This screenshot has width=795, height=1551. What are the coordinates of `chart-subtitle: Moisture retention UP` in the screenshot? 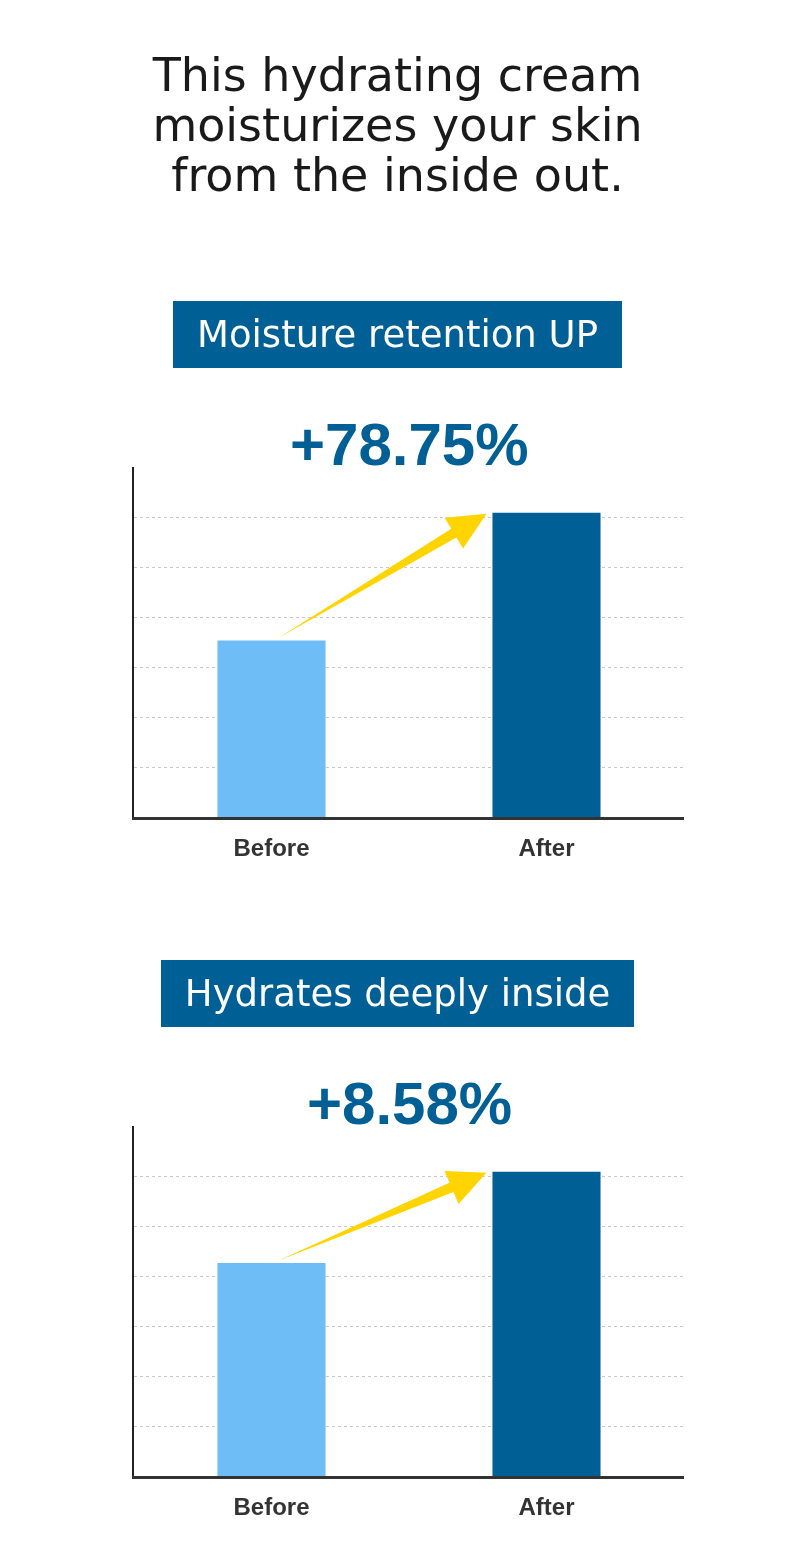 It's located at (397, 334).